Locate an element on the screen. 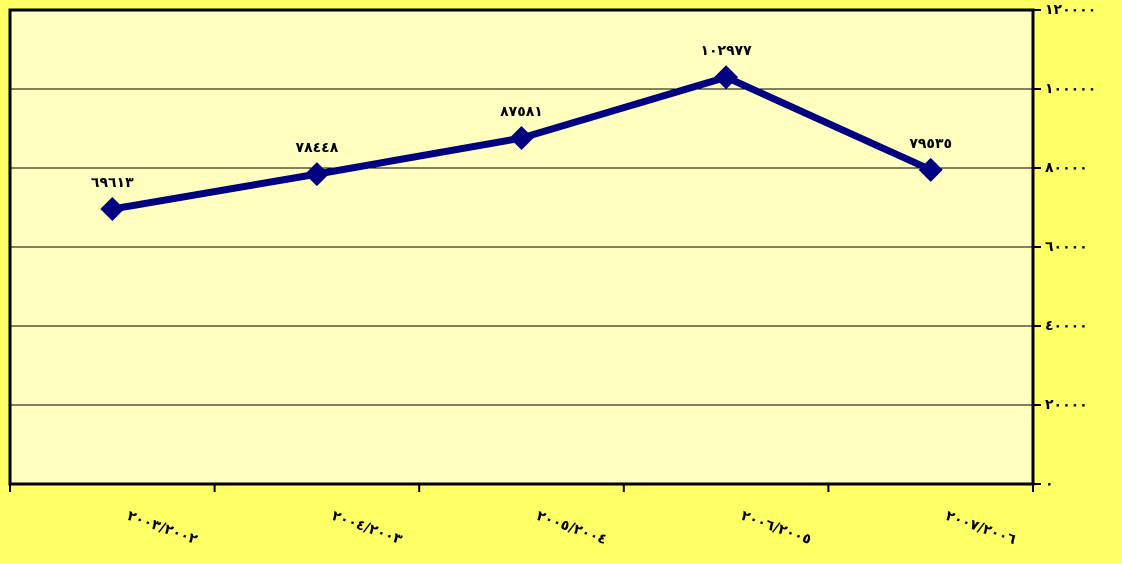 Image resolution: width=1122 pixels, height=564 pixels. x-tick-label: ٢٠٠٧/٢٠٠٦ is located at coordinates (980, 528).